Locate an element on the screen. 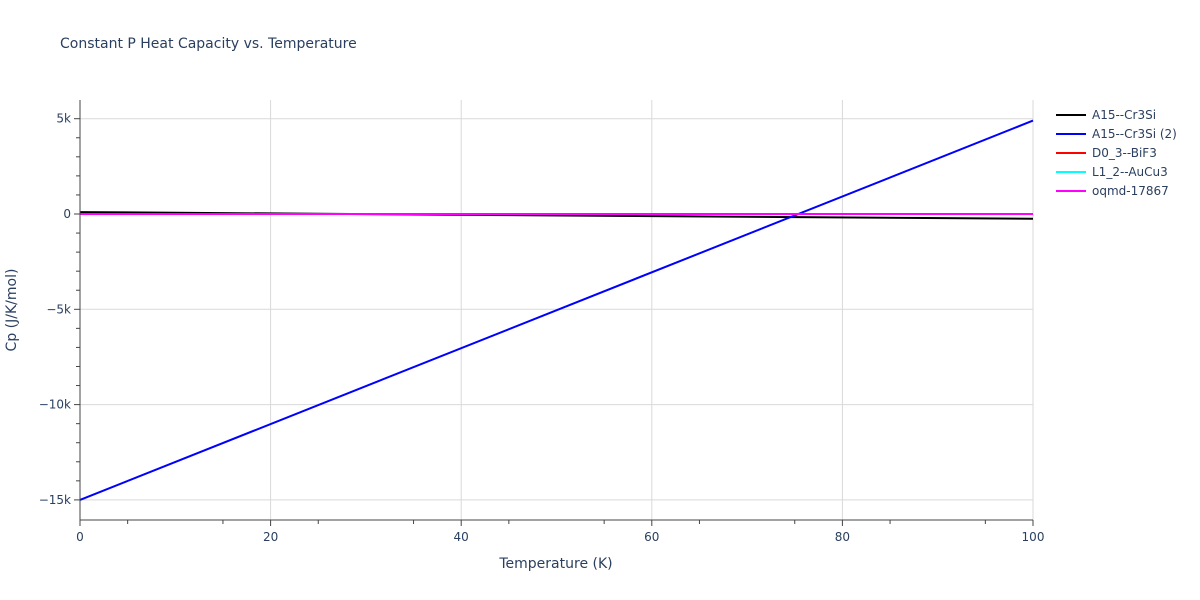  chart-title: Constant P Heat Capacity vs. Temperature is located at coordinates (208, 44).